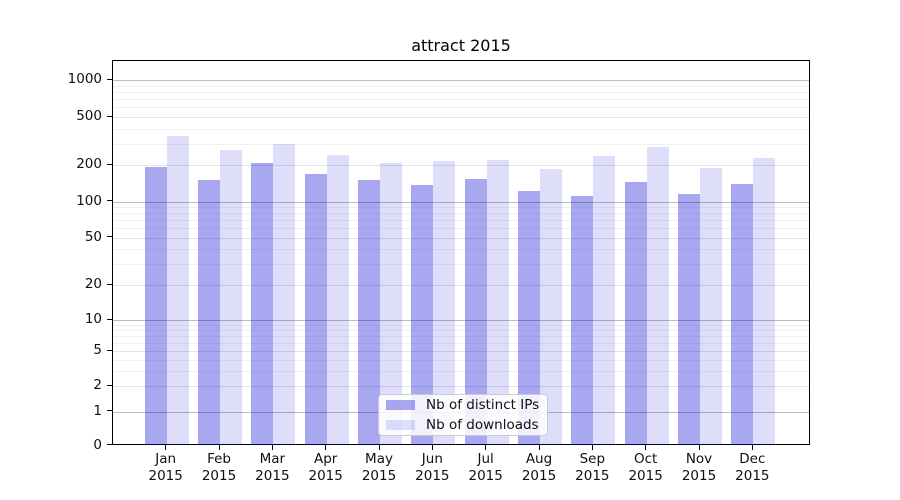  Describe the element at coordinates (391, 304) in the screenshot. I see `bar-downloads-may` at that location.